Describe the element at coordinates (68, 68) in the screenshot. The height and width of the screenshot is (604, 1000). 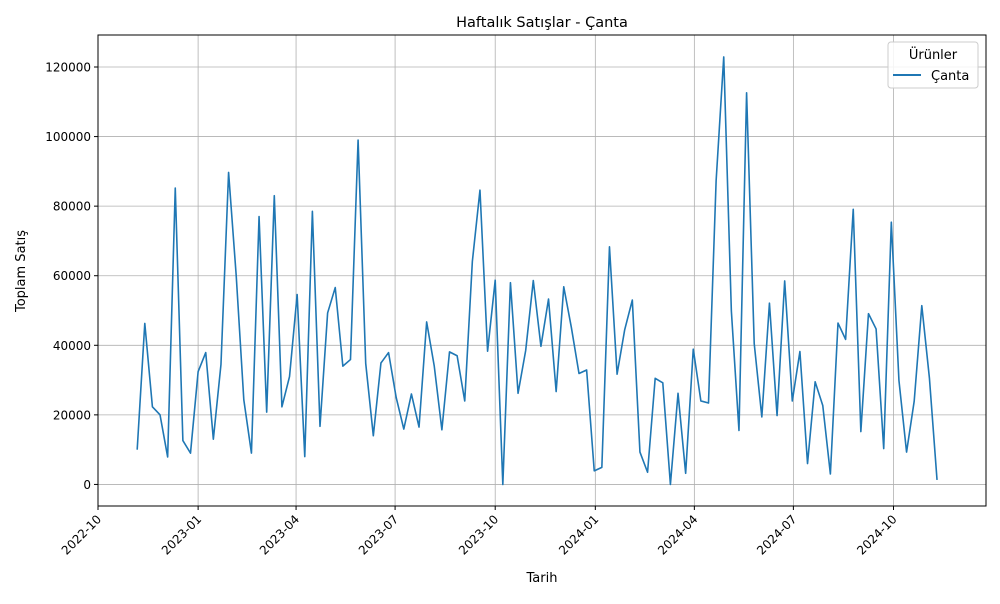
I see `y-tick-label: 120000` at that location.